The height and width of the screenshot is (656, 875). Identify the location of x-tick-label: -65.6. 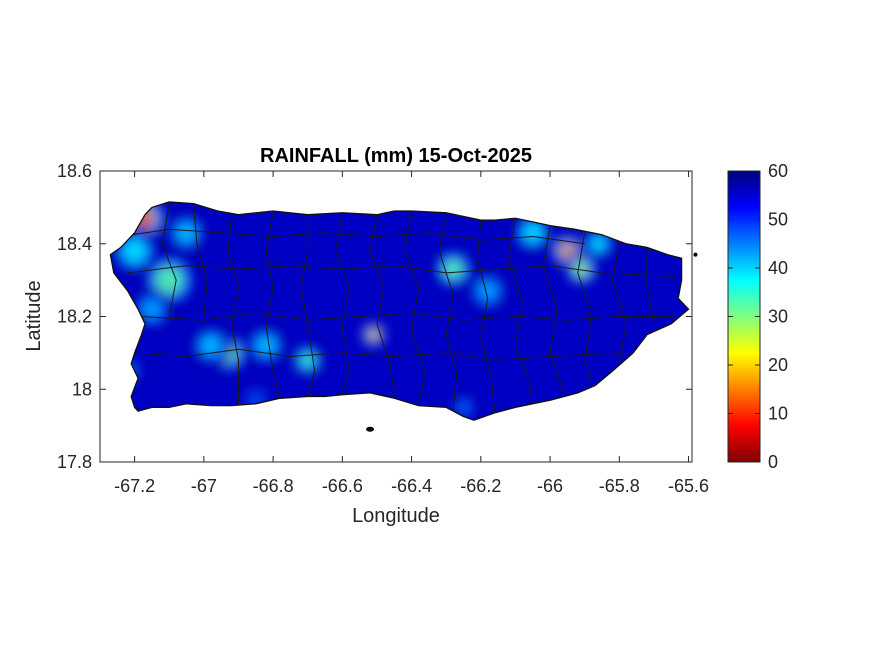
(688, 486).